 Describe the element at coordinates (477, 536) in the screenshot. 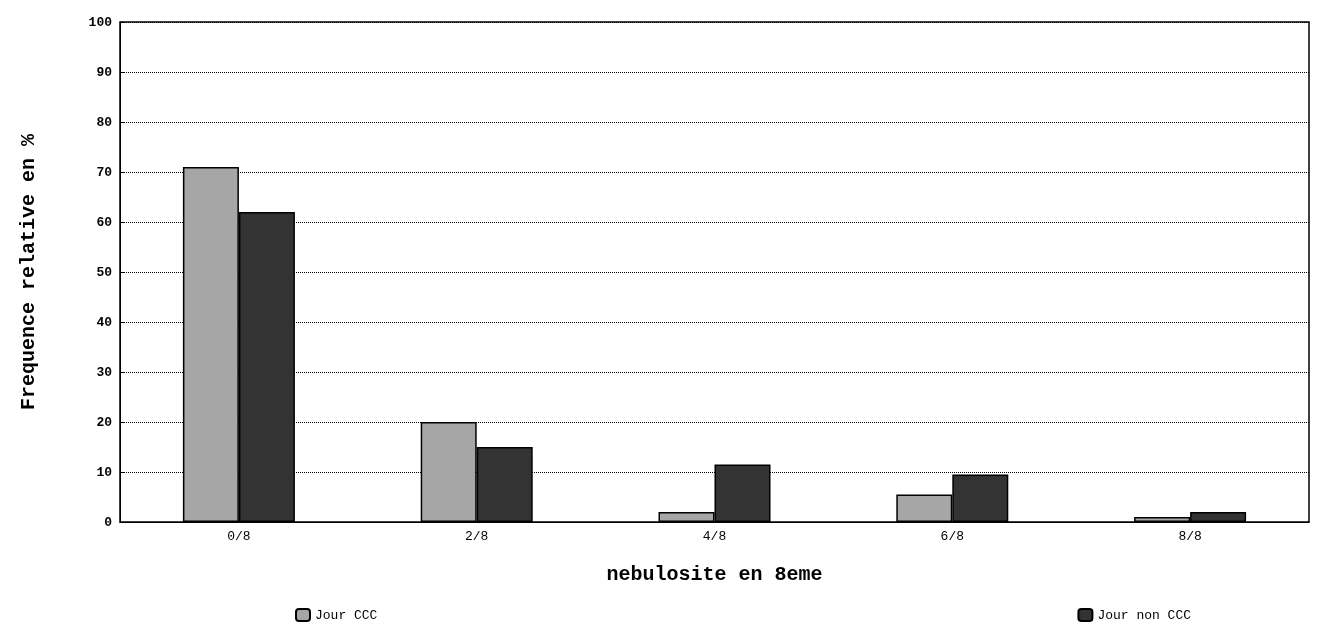

I see `x-tick-label: 2/8` at that location.